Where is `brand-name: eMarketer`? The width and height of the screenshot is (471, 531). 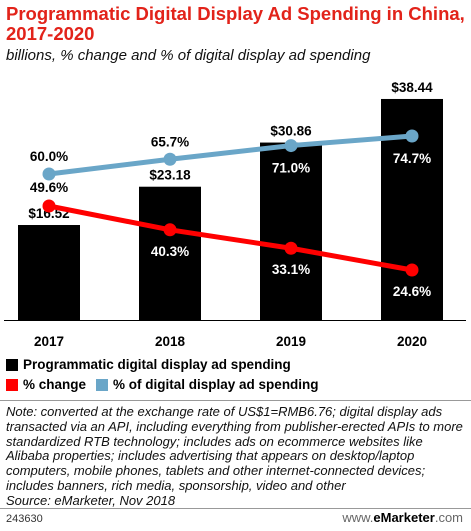 brand-name: eMarketer is located at coordinates (404, 517).